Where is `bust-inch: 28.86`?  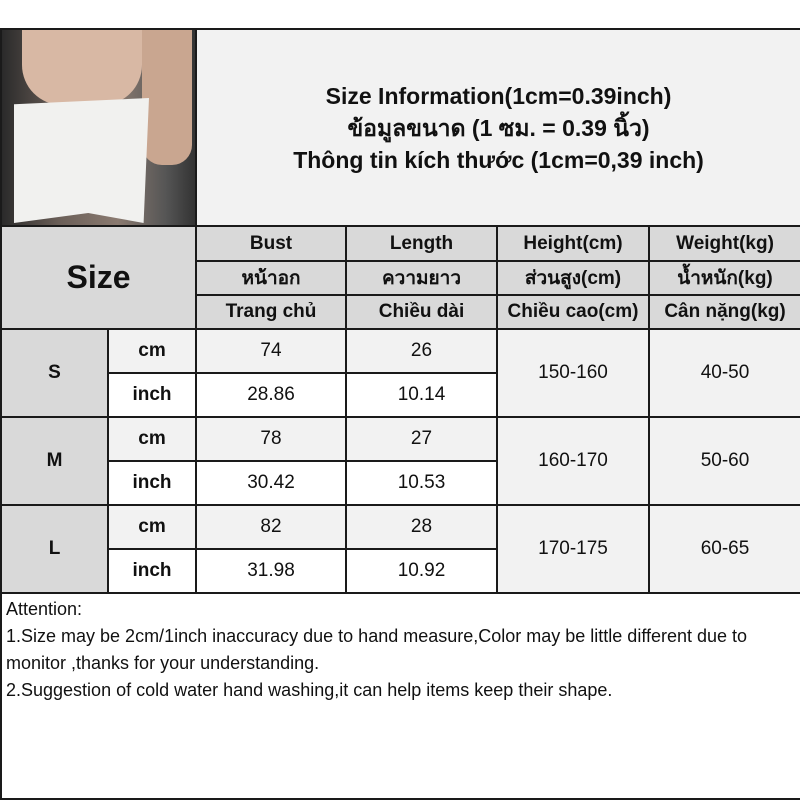
bust-inch: 28.86 is located at coordinates (271, 395).